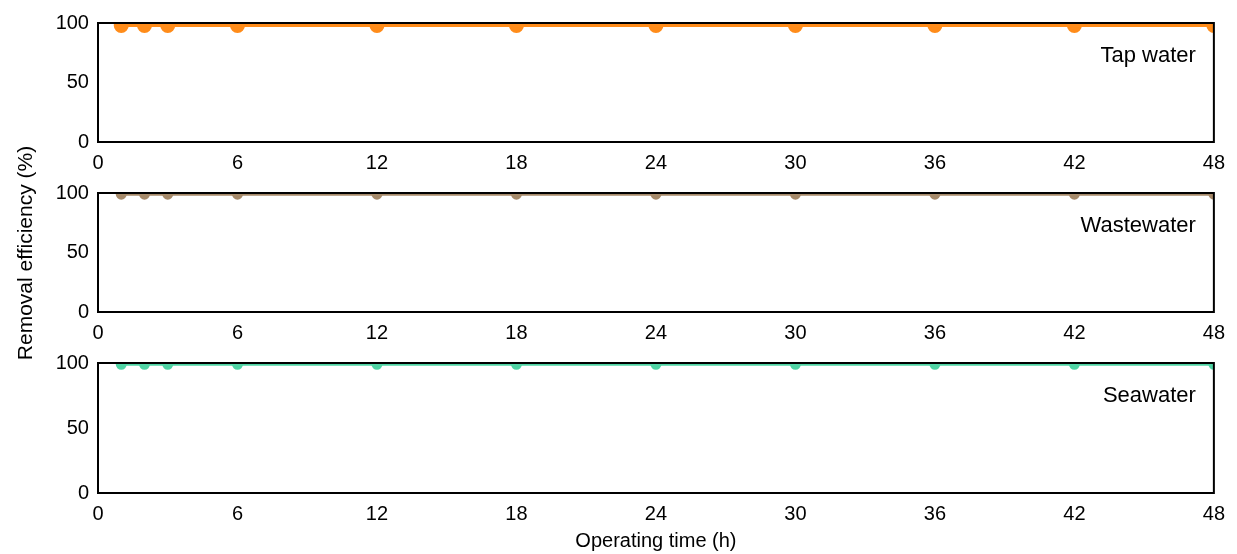 The width and height of the screenshot is (1237, 554). Describe the element at coordinates (1148, 55) in the screenshot. I see `series-label: Tap water` at that location.